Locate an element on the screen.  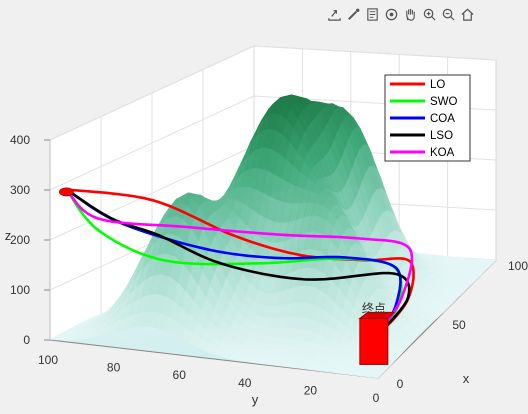
z-axis-label: z is located at coordinates (8, 235).